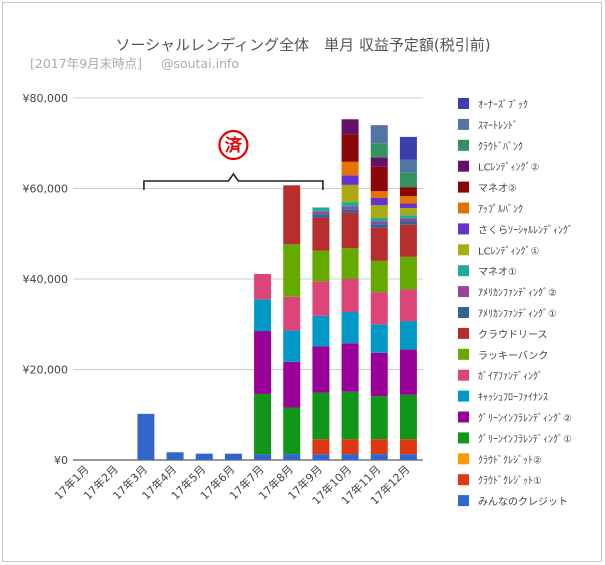  I want to click on legend-label: さくらｿｰｼｬﾙﾚﾝﾃﾞｨﾝｸﾞ, so click(525, 230).